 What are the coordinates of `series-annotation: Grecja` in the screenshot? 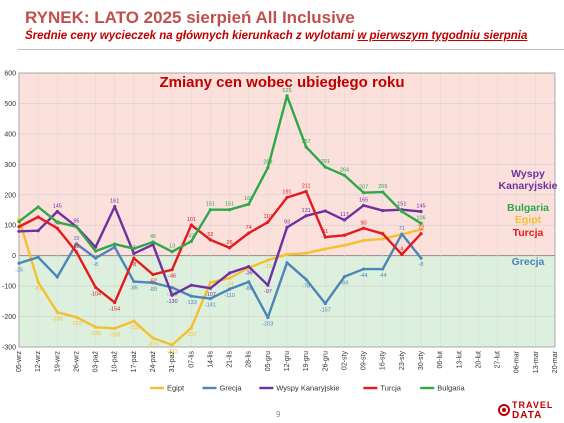 It's located at (528, 262).